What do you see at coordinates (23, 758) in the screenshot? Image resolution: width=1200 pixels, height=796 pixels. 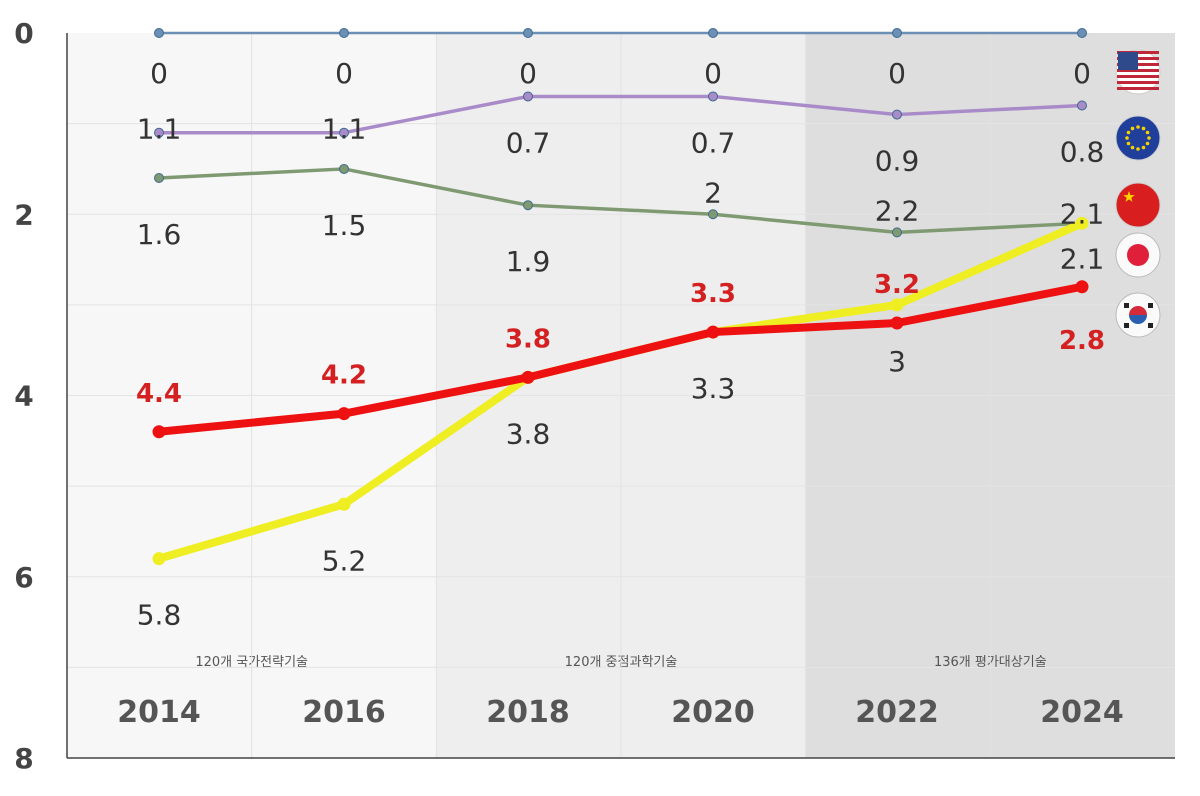 I see `y-tick-label: 8` at bounding box center [23, 758].